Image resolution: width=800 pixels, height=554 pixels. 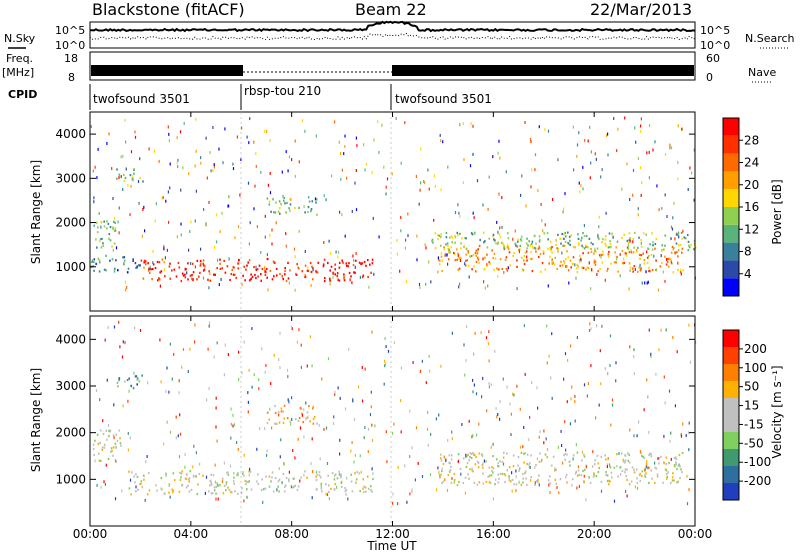 I want to click on freq-left-tick-high: 18, so click(x=71, y=58).